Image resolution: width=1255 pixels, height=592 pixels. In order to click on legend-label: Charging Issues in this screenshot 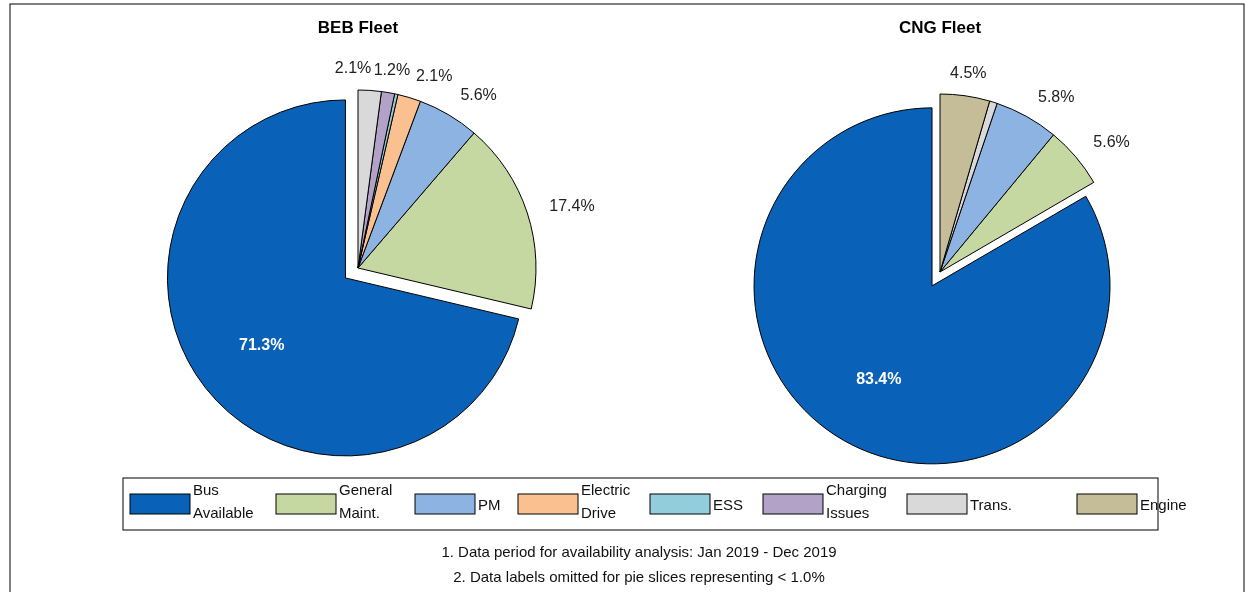, I will do `click(856, 501)`.